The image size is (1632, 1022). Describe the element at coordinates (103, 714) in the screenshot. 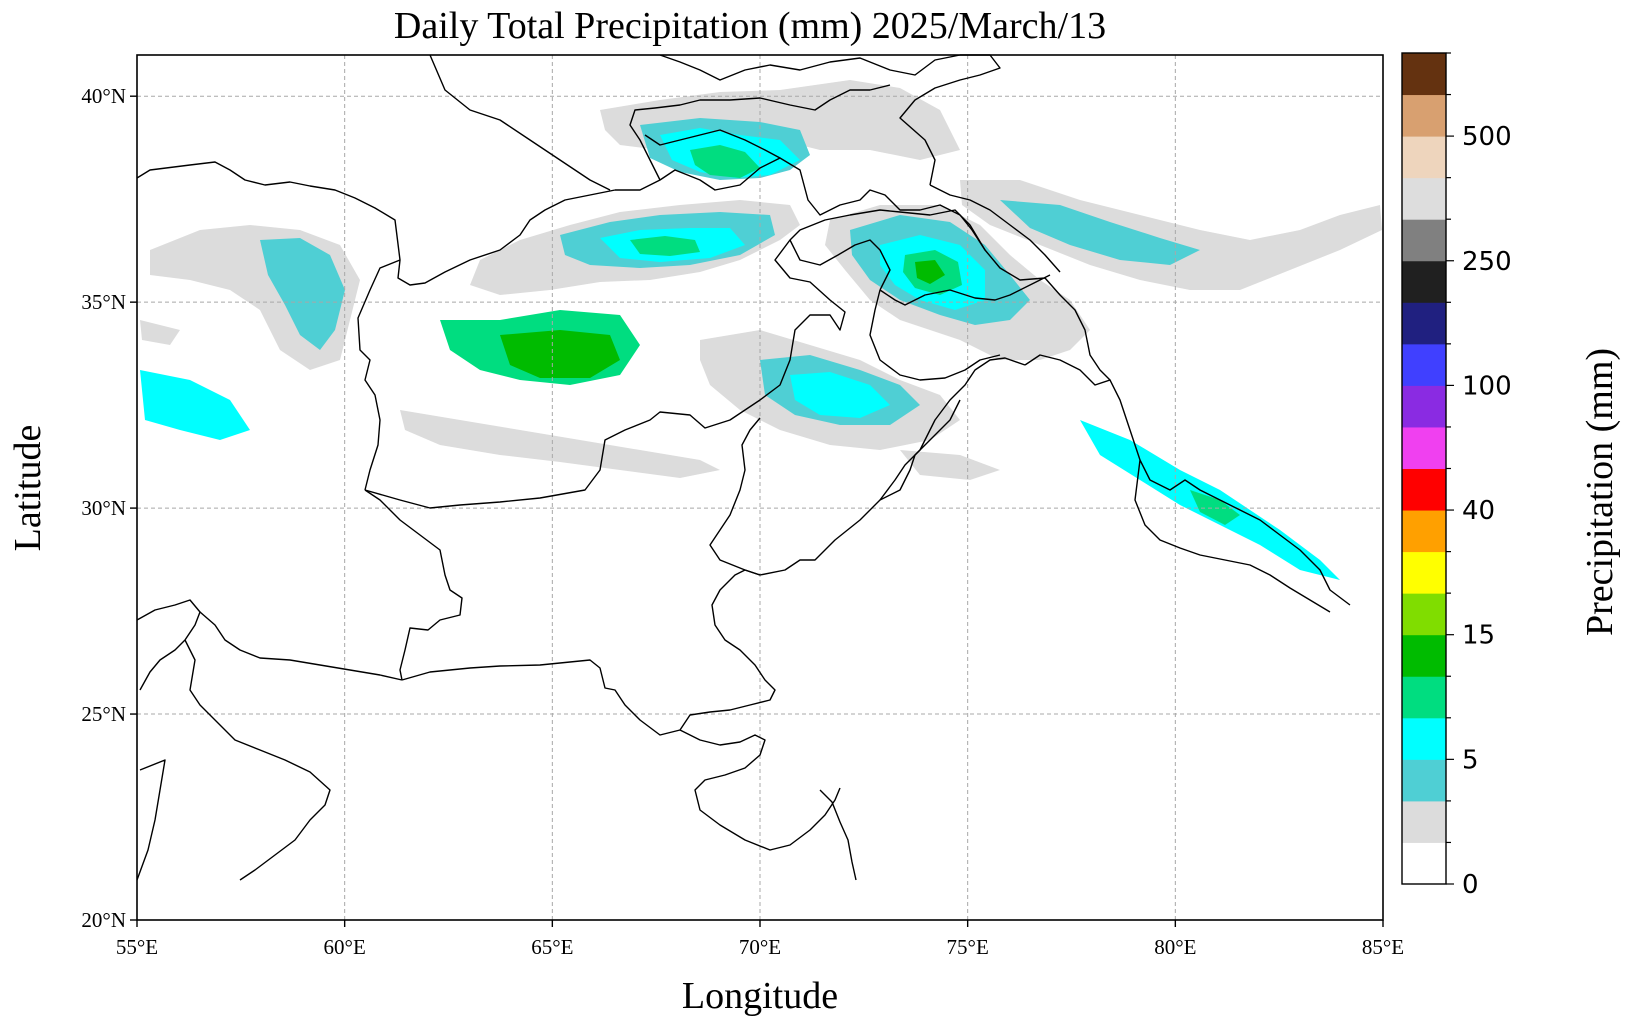

I see `y-tick-label: 25°N` at that location.